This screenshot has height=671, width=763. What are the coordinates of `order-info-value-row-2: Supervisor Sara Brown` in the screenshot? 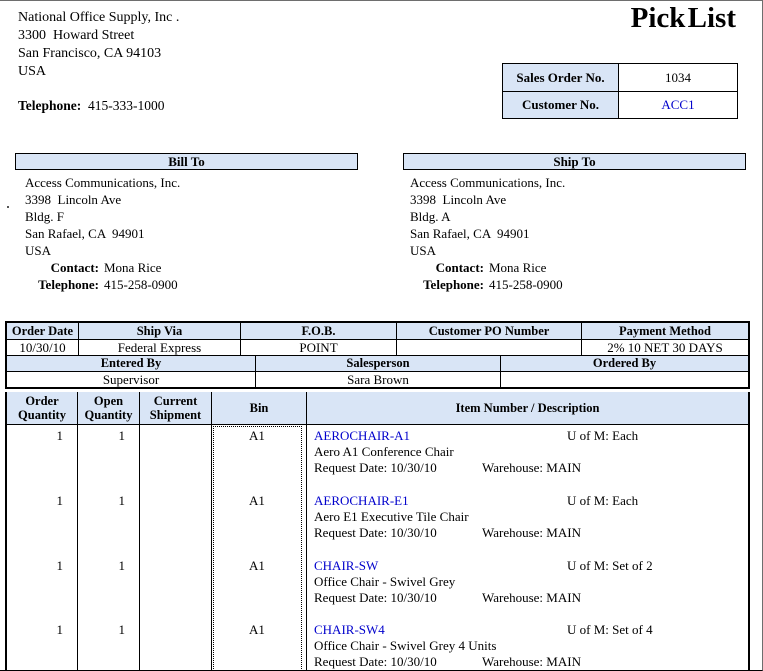 It's located at (377, 379).